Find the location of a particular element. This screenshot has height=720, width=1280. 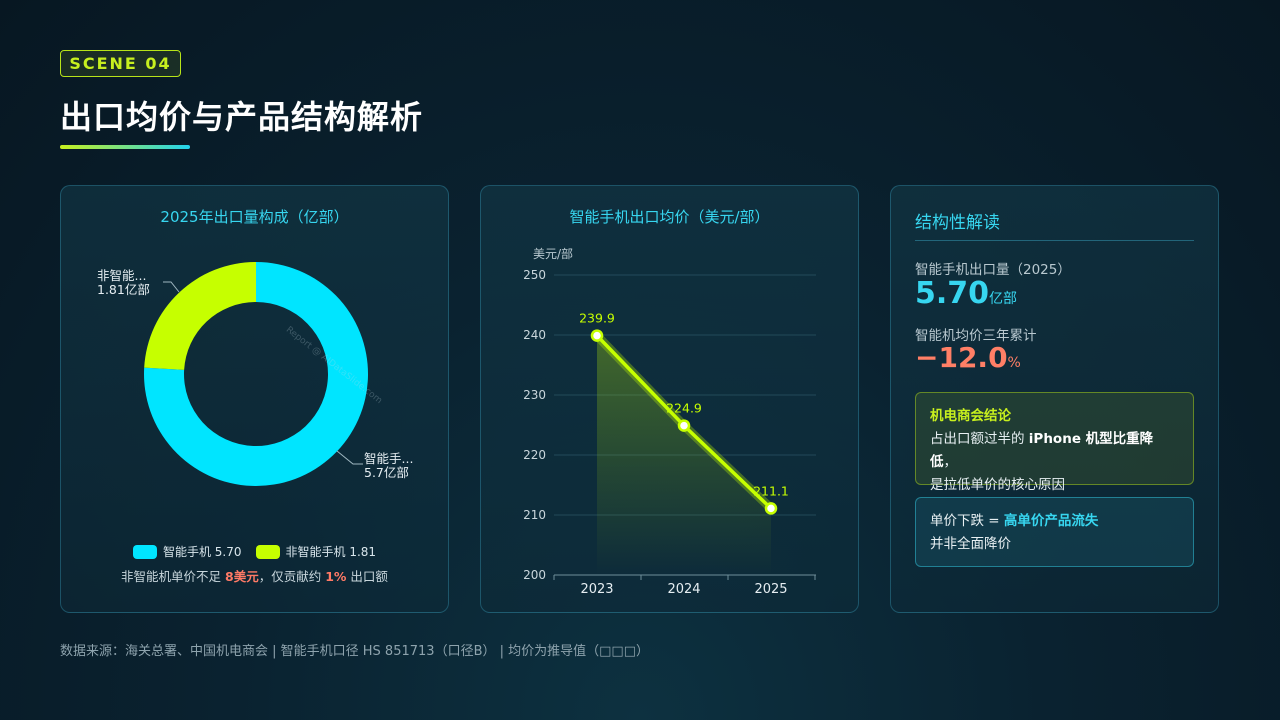

note-highlight-price: 8美元 is located at coordinates (242, 576).